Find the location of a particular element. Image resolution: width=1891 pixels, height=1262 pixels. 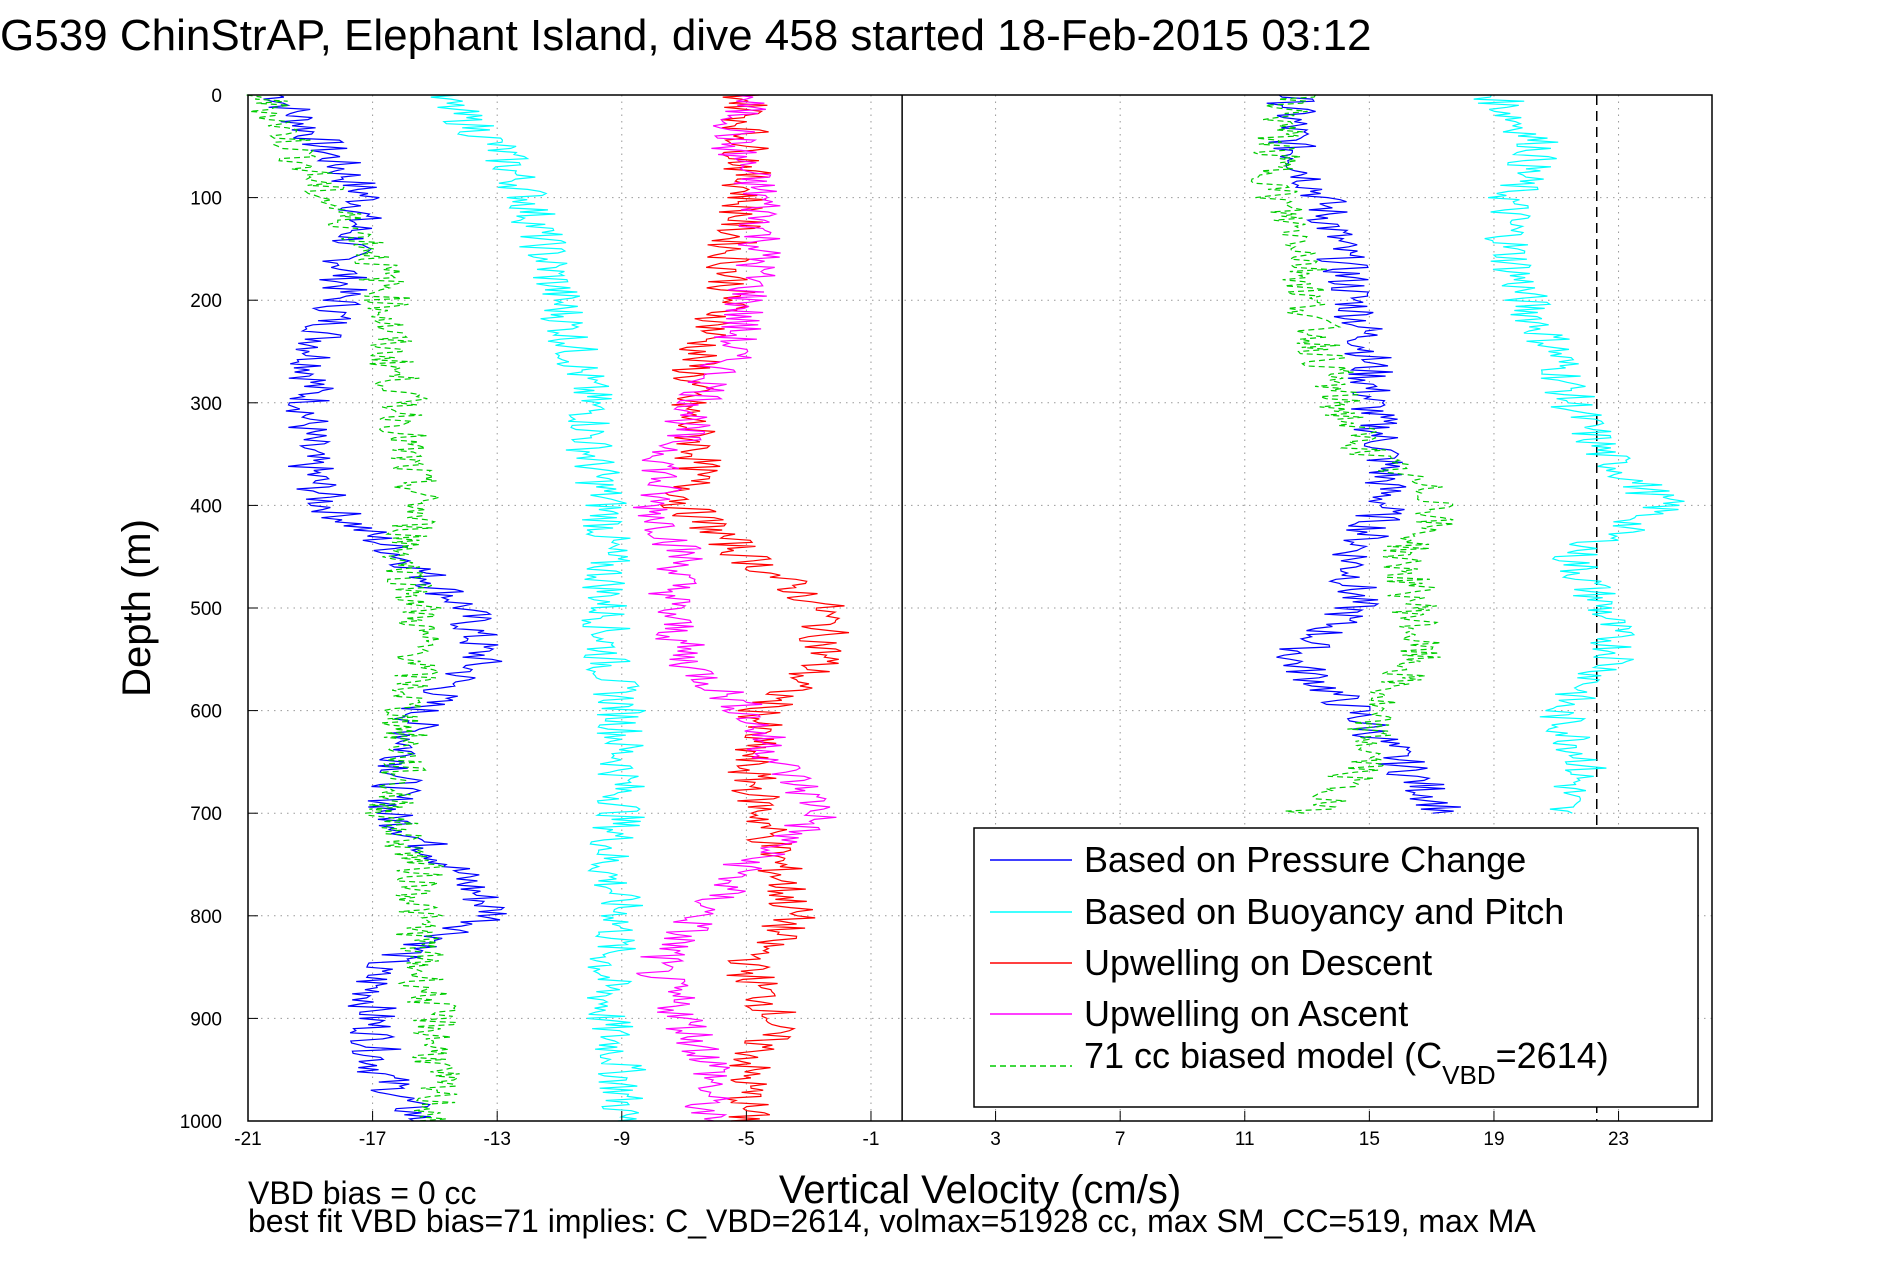

x-tick-label: -5 is located at coordinates (746, 1139).